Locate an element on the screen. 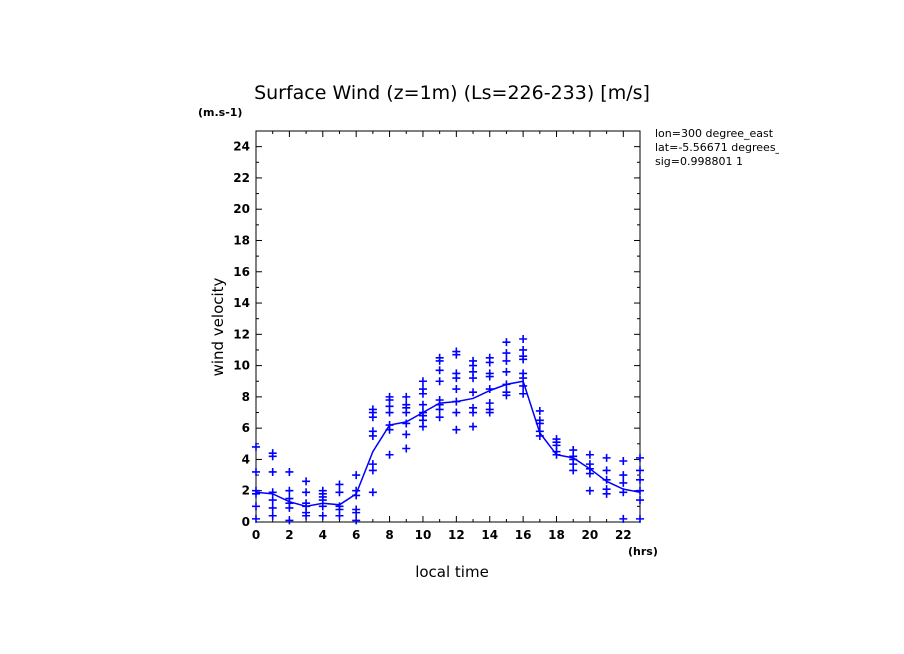 The height and width of the screenshot is (654, 904). y-tick-label: 12 is located at coordinates (241, 334).